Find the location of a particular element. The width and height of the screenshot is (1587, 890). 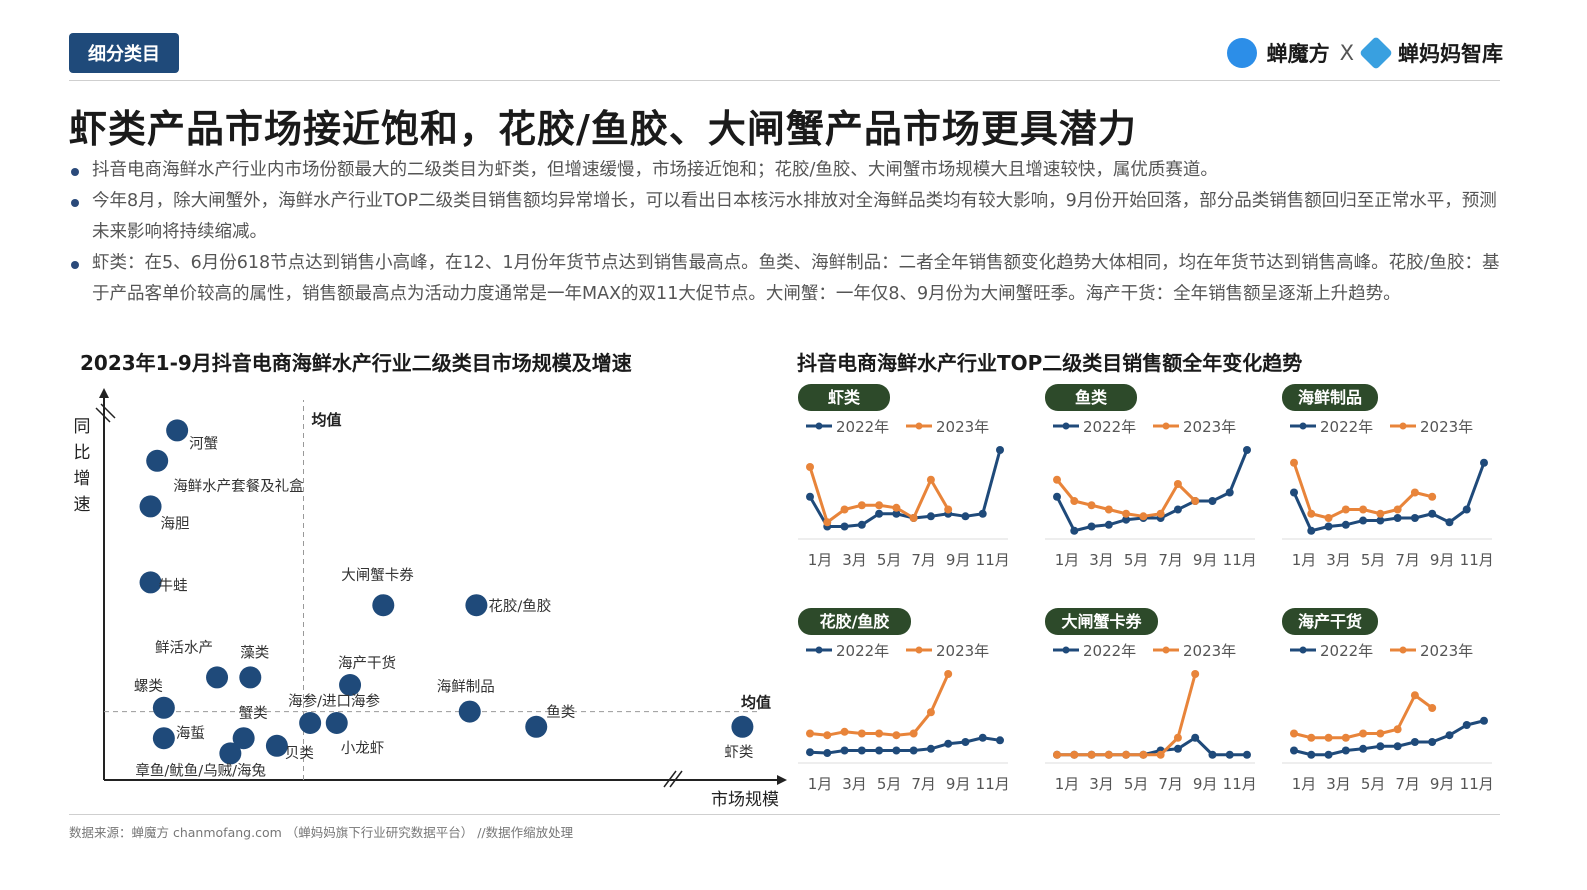

y-axis-break is located at coordinates (108, 411).